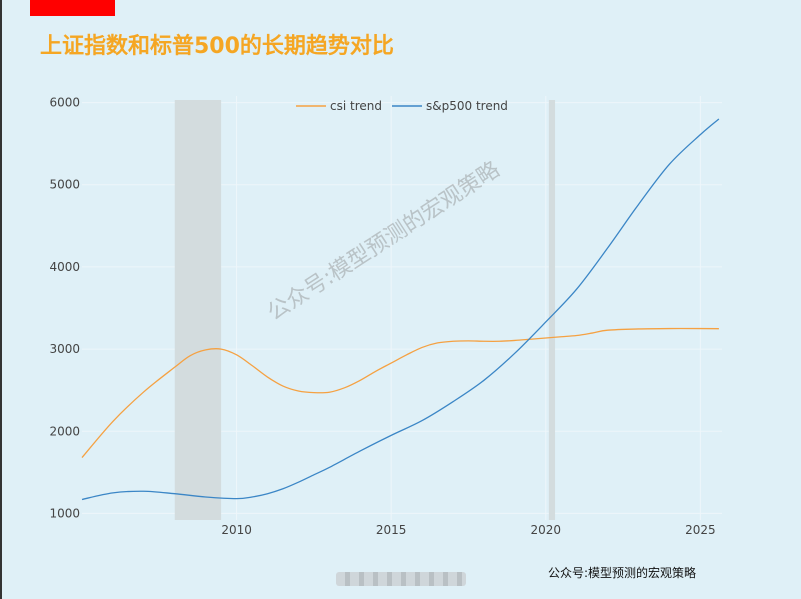  What do you see at coordinates (64, 513) in the screenshot?
I see `y-tick-label: 1000` at bounding box center [64, 513].